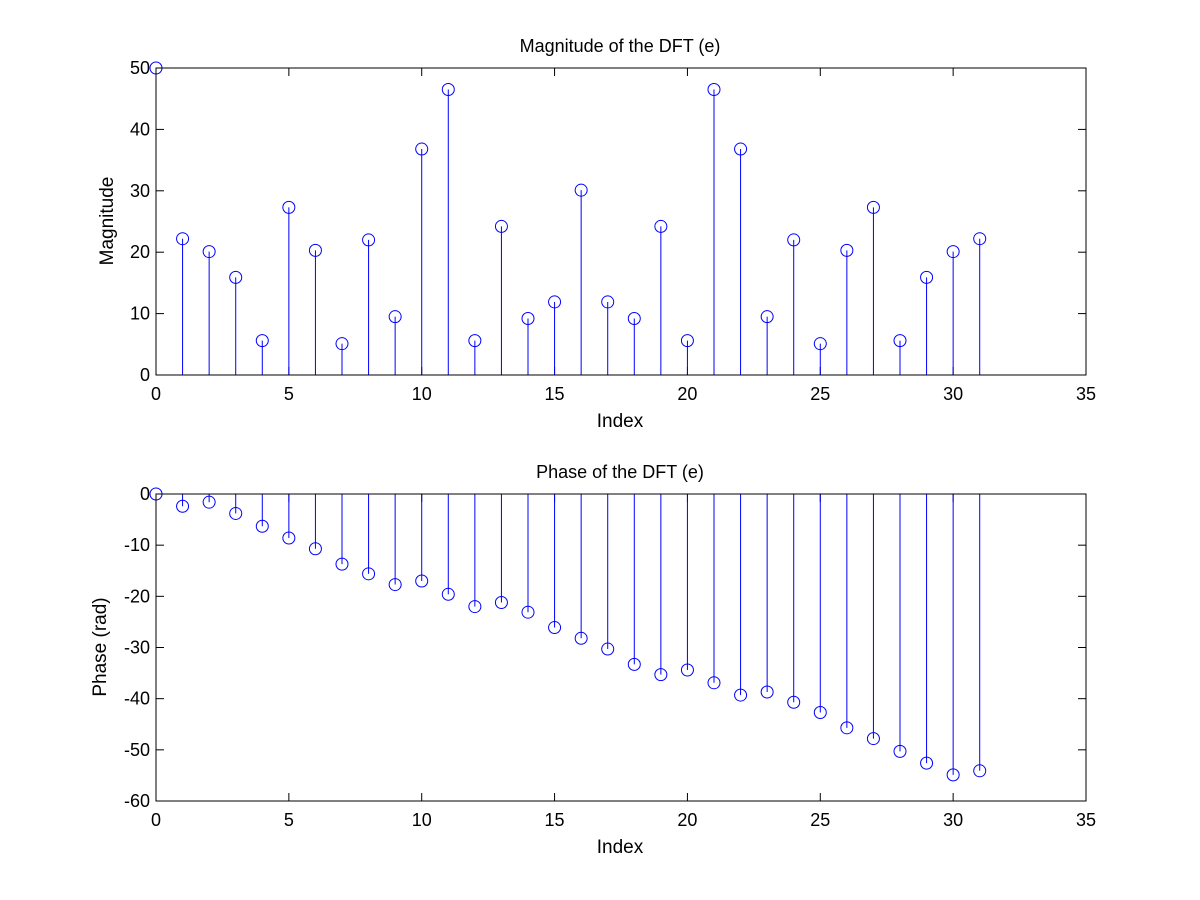 This screenshot has height=900, width=1200. I want to click on phase-ytick-label: -50, so click(137, 750).